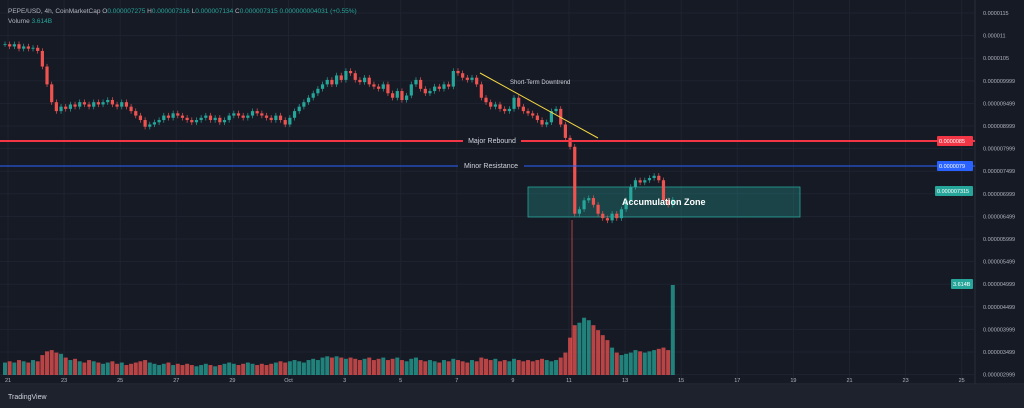 The width and height of the screenshot is (1024, 408). What do you see at coordinates (492, 141) in the screenshot?
I see `label-bg` at bounding box center [492, 141].